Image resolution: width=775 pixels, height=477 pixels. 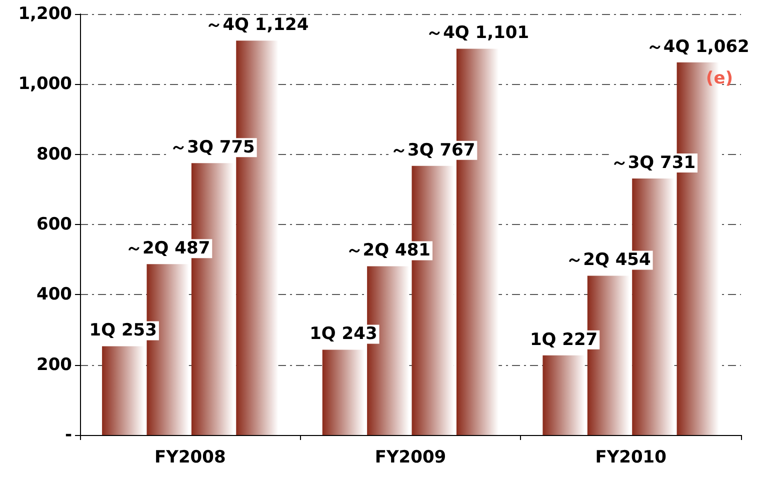 I want to click on y-tick-label: 200, so click(x=54, y=364).